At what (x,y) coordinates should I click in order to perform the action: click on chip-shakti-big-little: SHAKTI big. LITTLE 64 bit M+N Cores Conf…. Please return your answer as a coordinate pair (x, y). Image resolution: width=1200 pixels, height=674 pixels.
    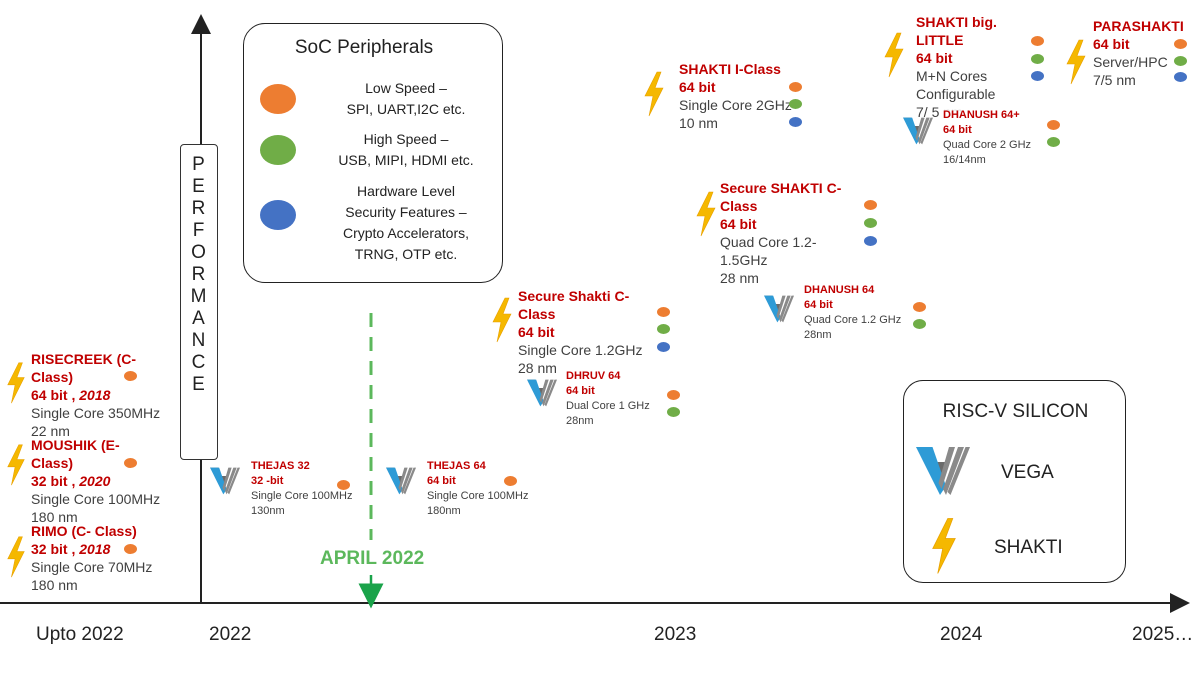
    Looking at the image, I should click on (956, 67).